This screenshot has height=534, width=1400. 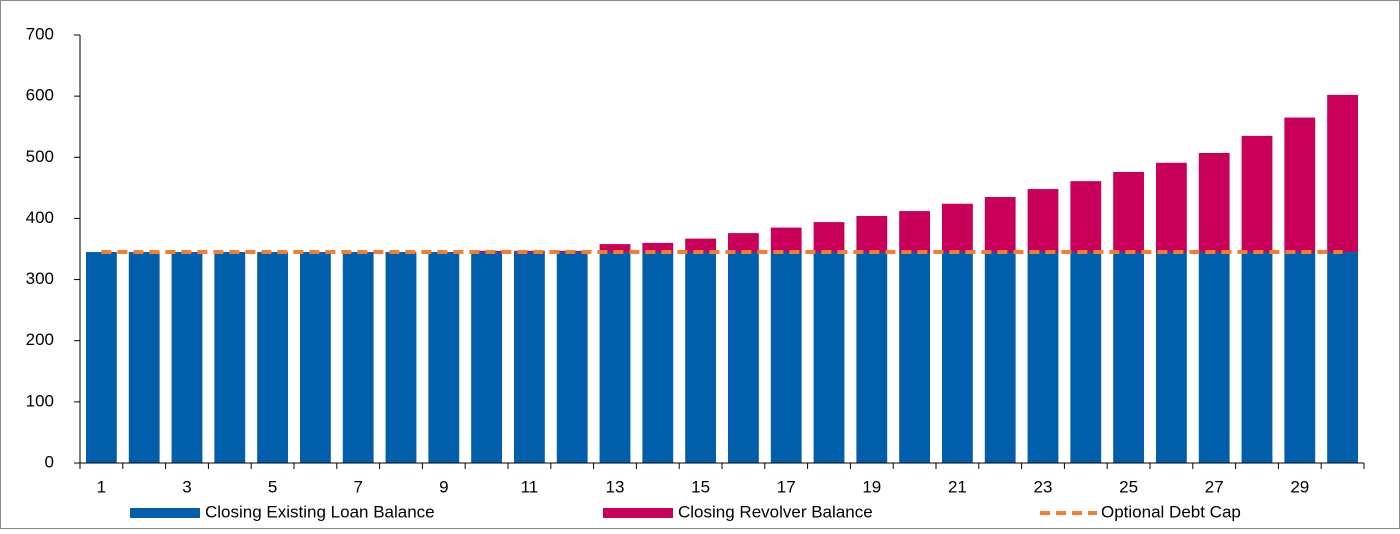 I want to click on x-tick-label: 5, so click(x=272, y=486).